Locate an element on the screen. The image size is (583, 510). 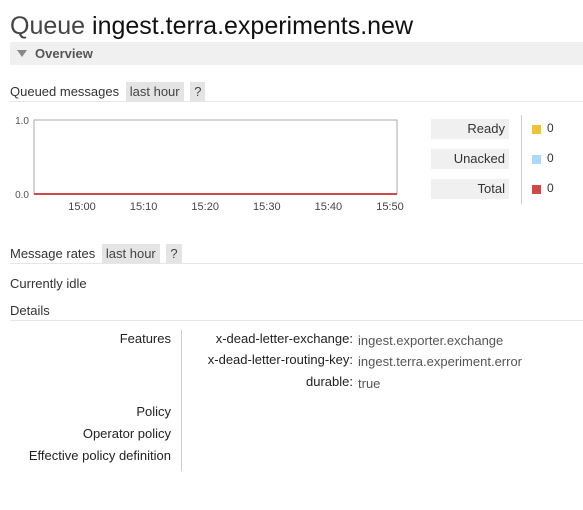
queued-messages-header: Queued messages last hour ? is located at coordinates (108, 91).